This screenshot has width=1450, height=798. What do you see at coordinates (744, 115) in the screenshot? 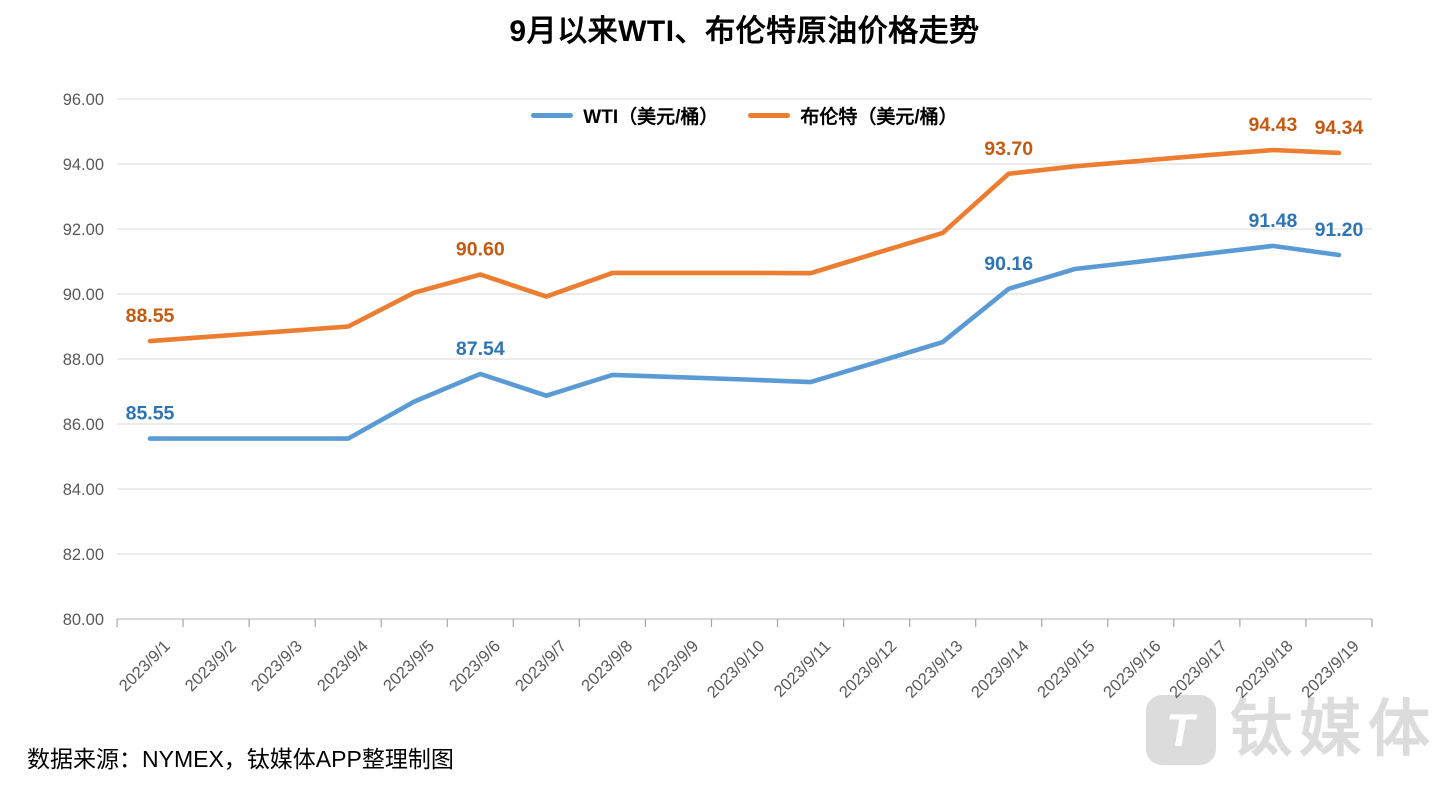
I see `chart-legend: WTI（美元/桶） 布伦特（美元/桶）` at bounding box center [744, 115].